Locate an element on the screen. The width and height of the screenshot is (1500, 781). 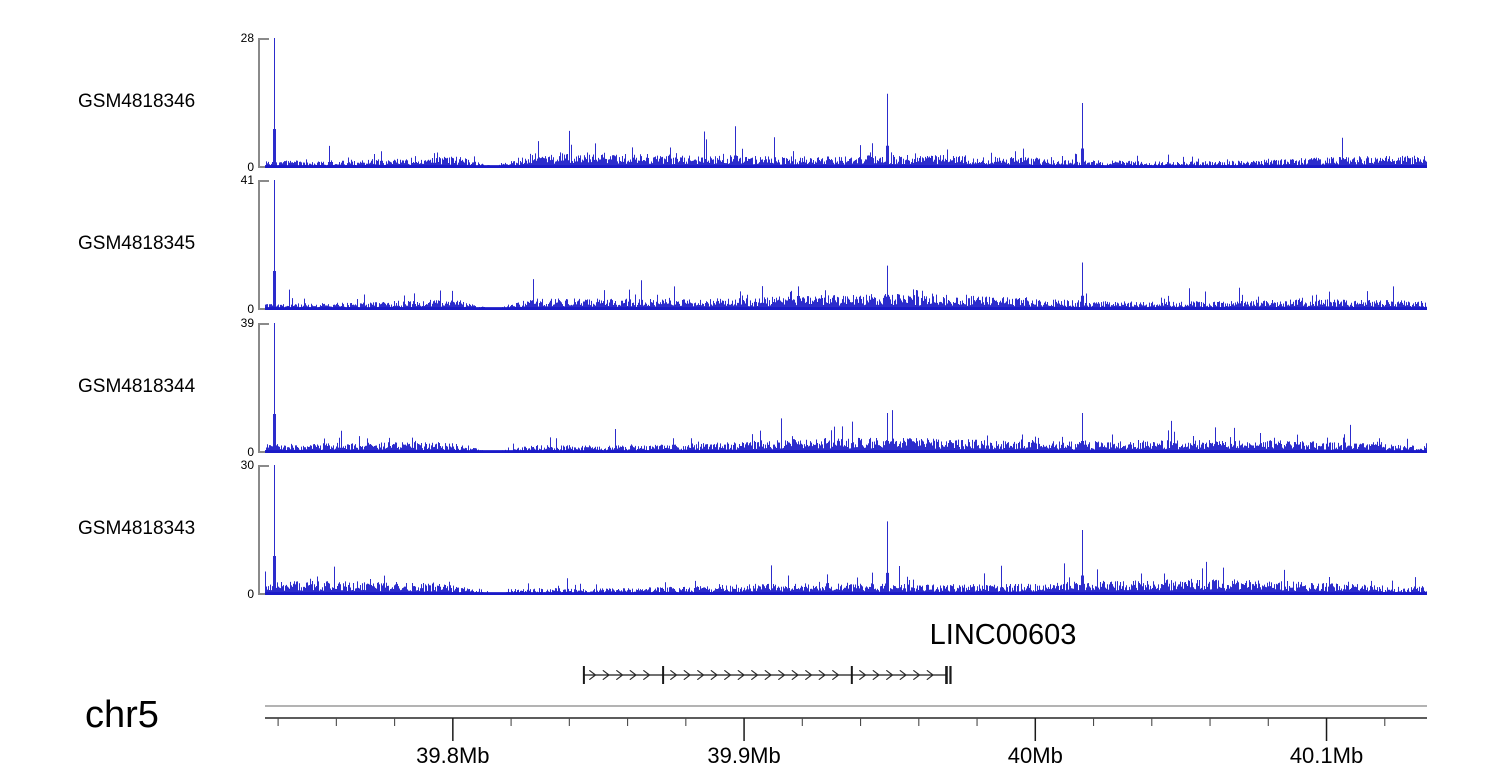
axis-tick-label: 39.9Mb is located at coordinates (744, 755).